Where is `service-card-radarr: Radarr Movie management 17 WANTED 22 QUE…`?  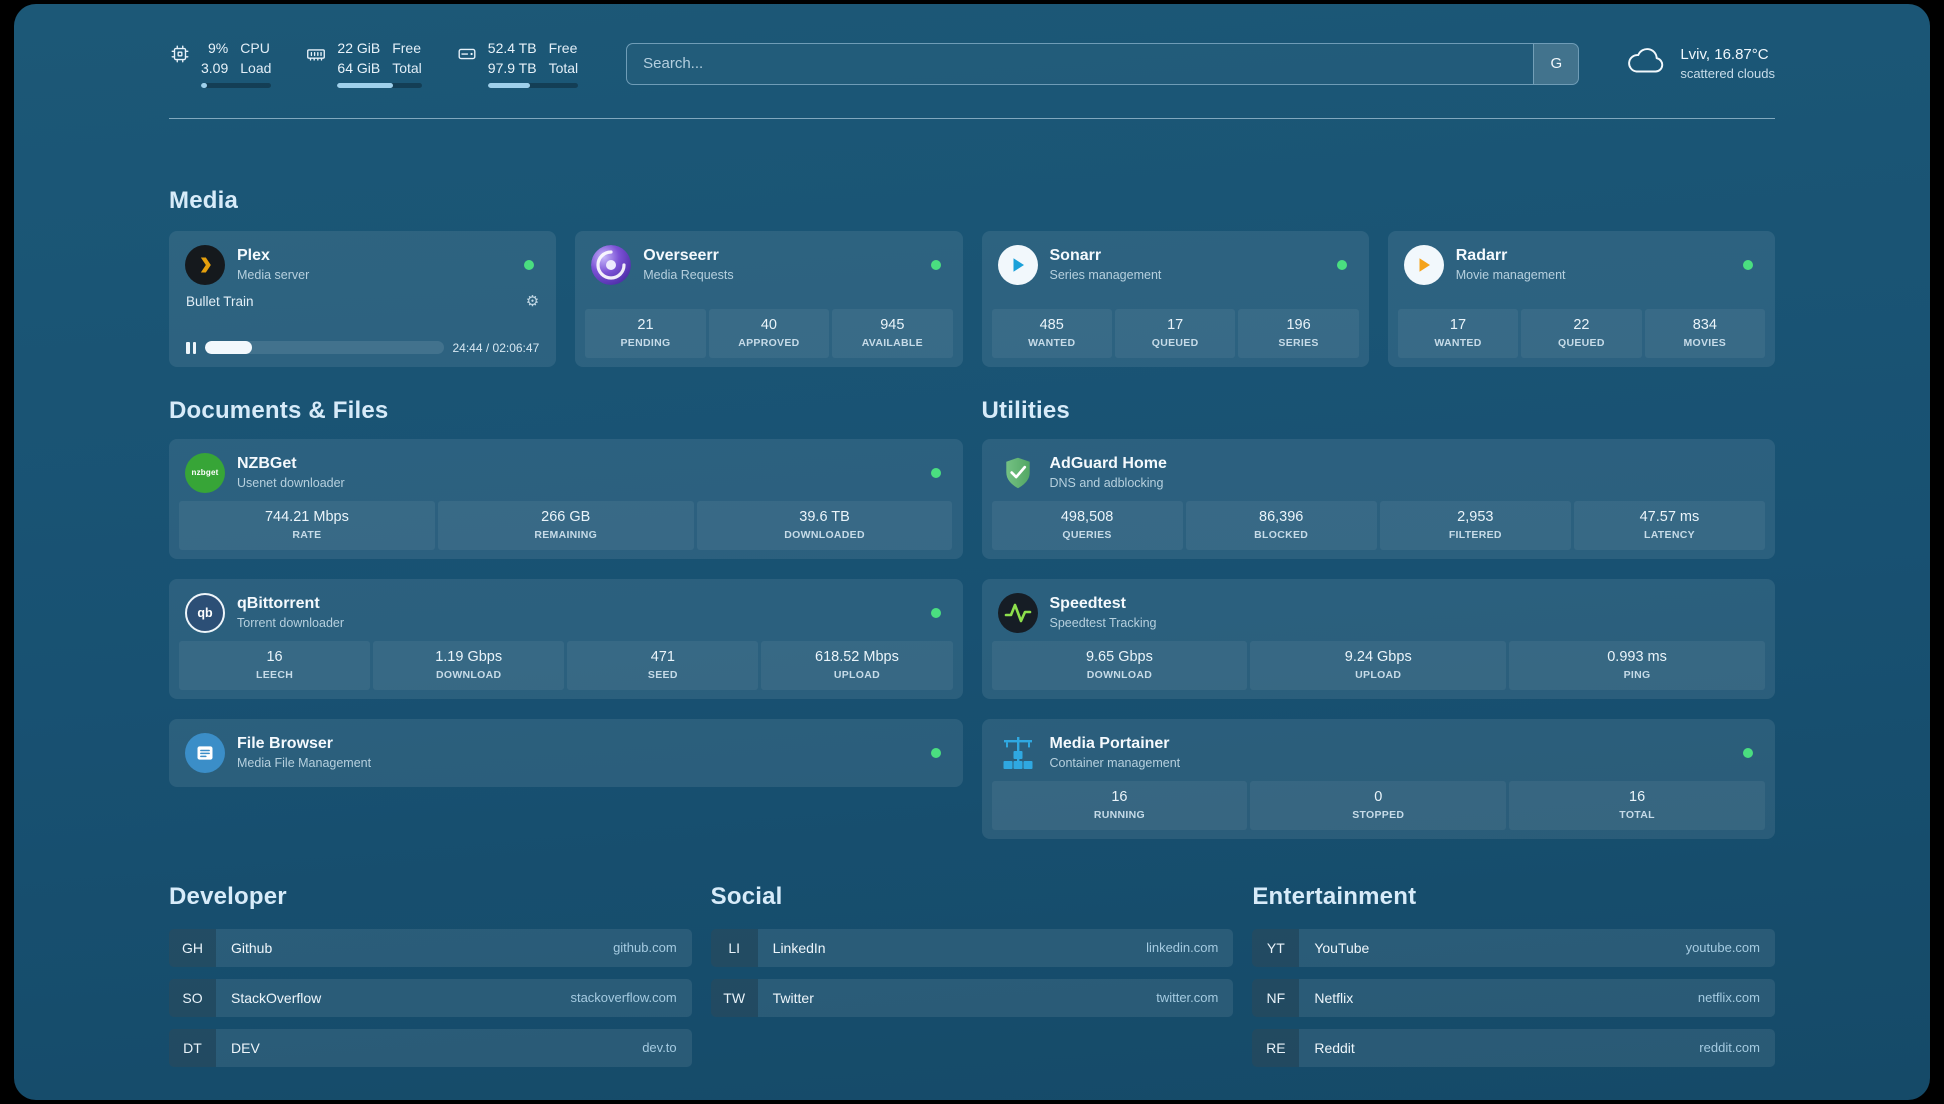
service-card-radarr: Radarr Movie management 17 WANTED 22 QUE… is located at coordinates (1581, 298).